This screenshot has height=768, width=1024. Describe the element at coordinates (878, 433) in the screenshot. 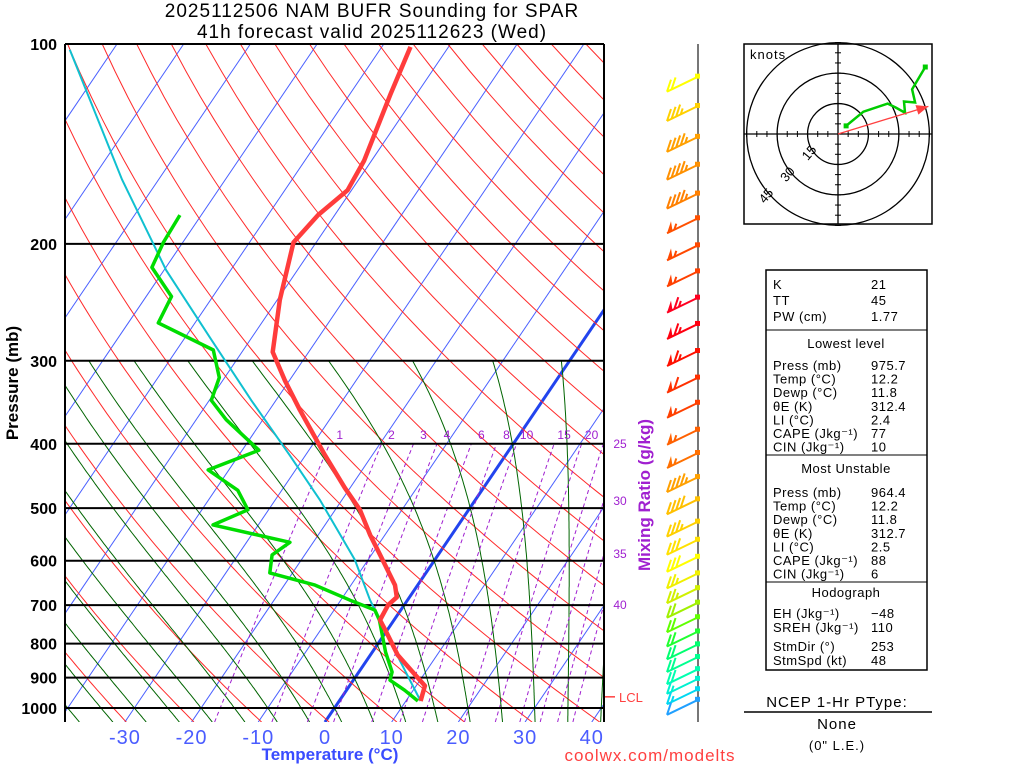

I see `index-value: 77` at that location.